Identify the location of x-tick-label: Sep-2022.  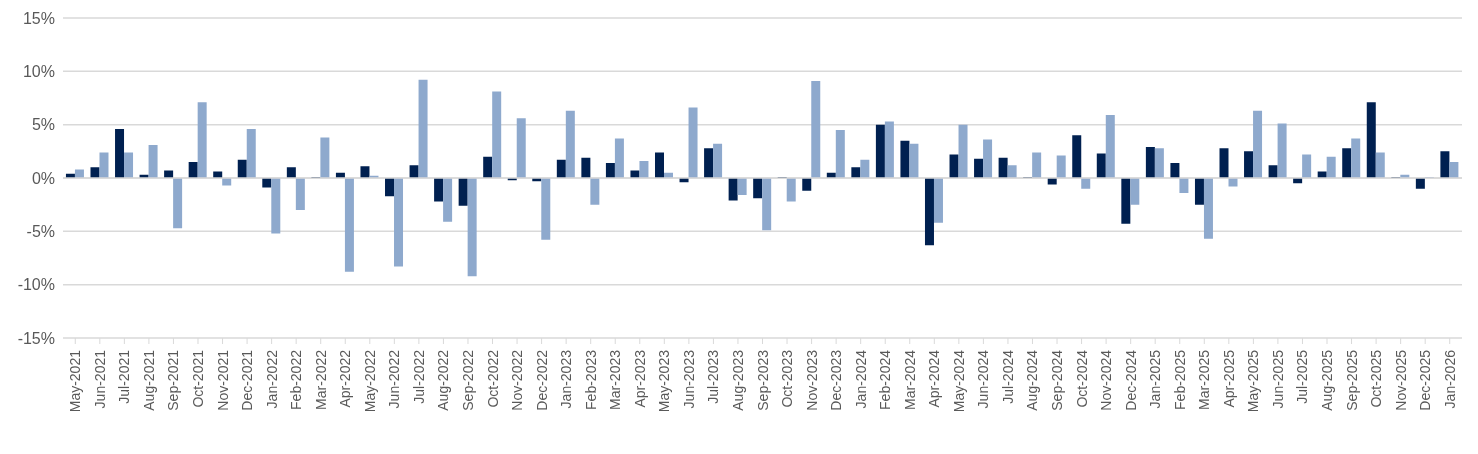
(467, 380).